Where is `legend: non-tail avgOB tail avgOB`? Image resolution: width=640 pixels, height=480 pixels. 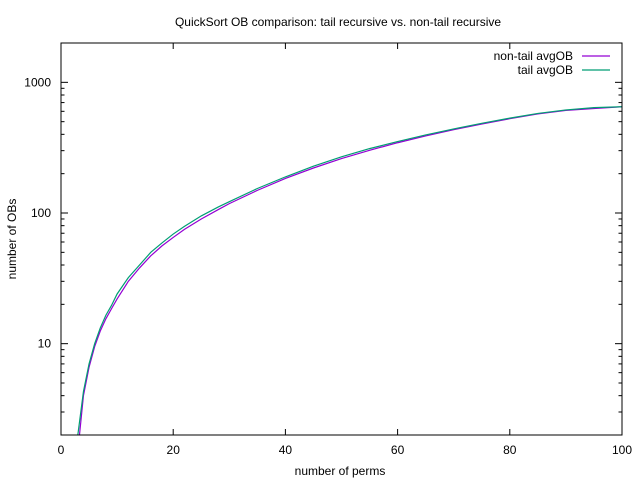
legend: non-tail avgOB tail avgOB is located at coordinates (552, 63).